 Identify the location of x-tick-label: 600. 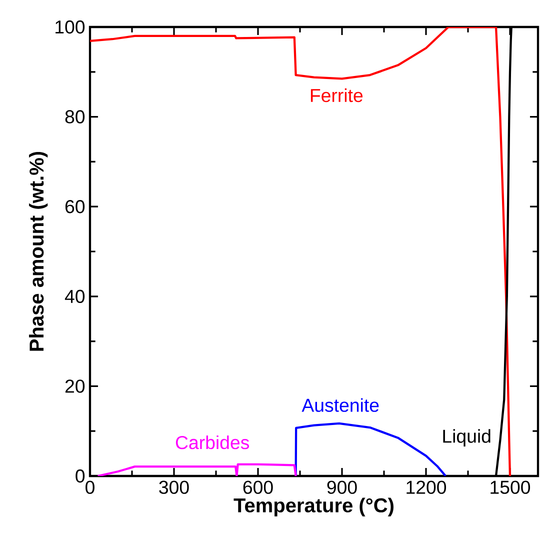
(258, 487).